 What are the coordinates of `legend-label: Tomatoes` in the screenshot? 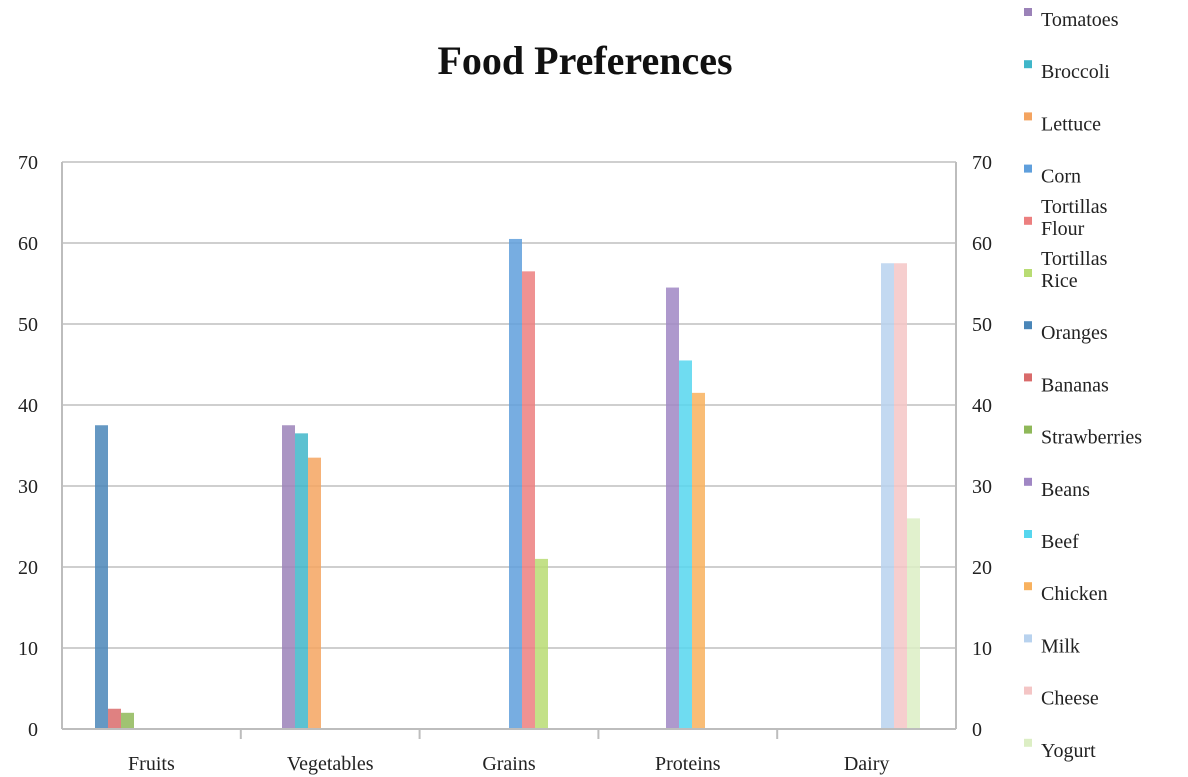 It's located at (1080, 20).